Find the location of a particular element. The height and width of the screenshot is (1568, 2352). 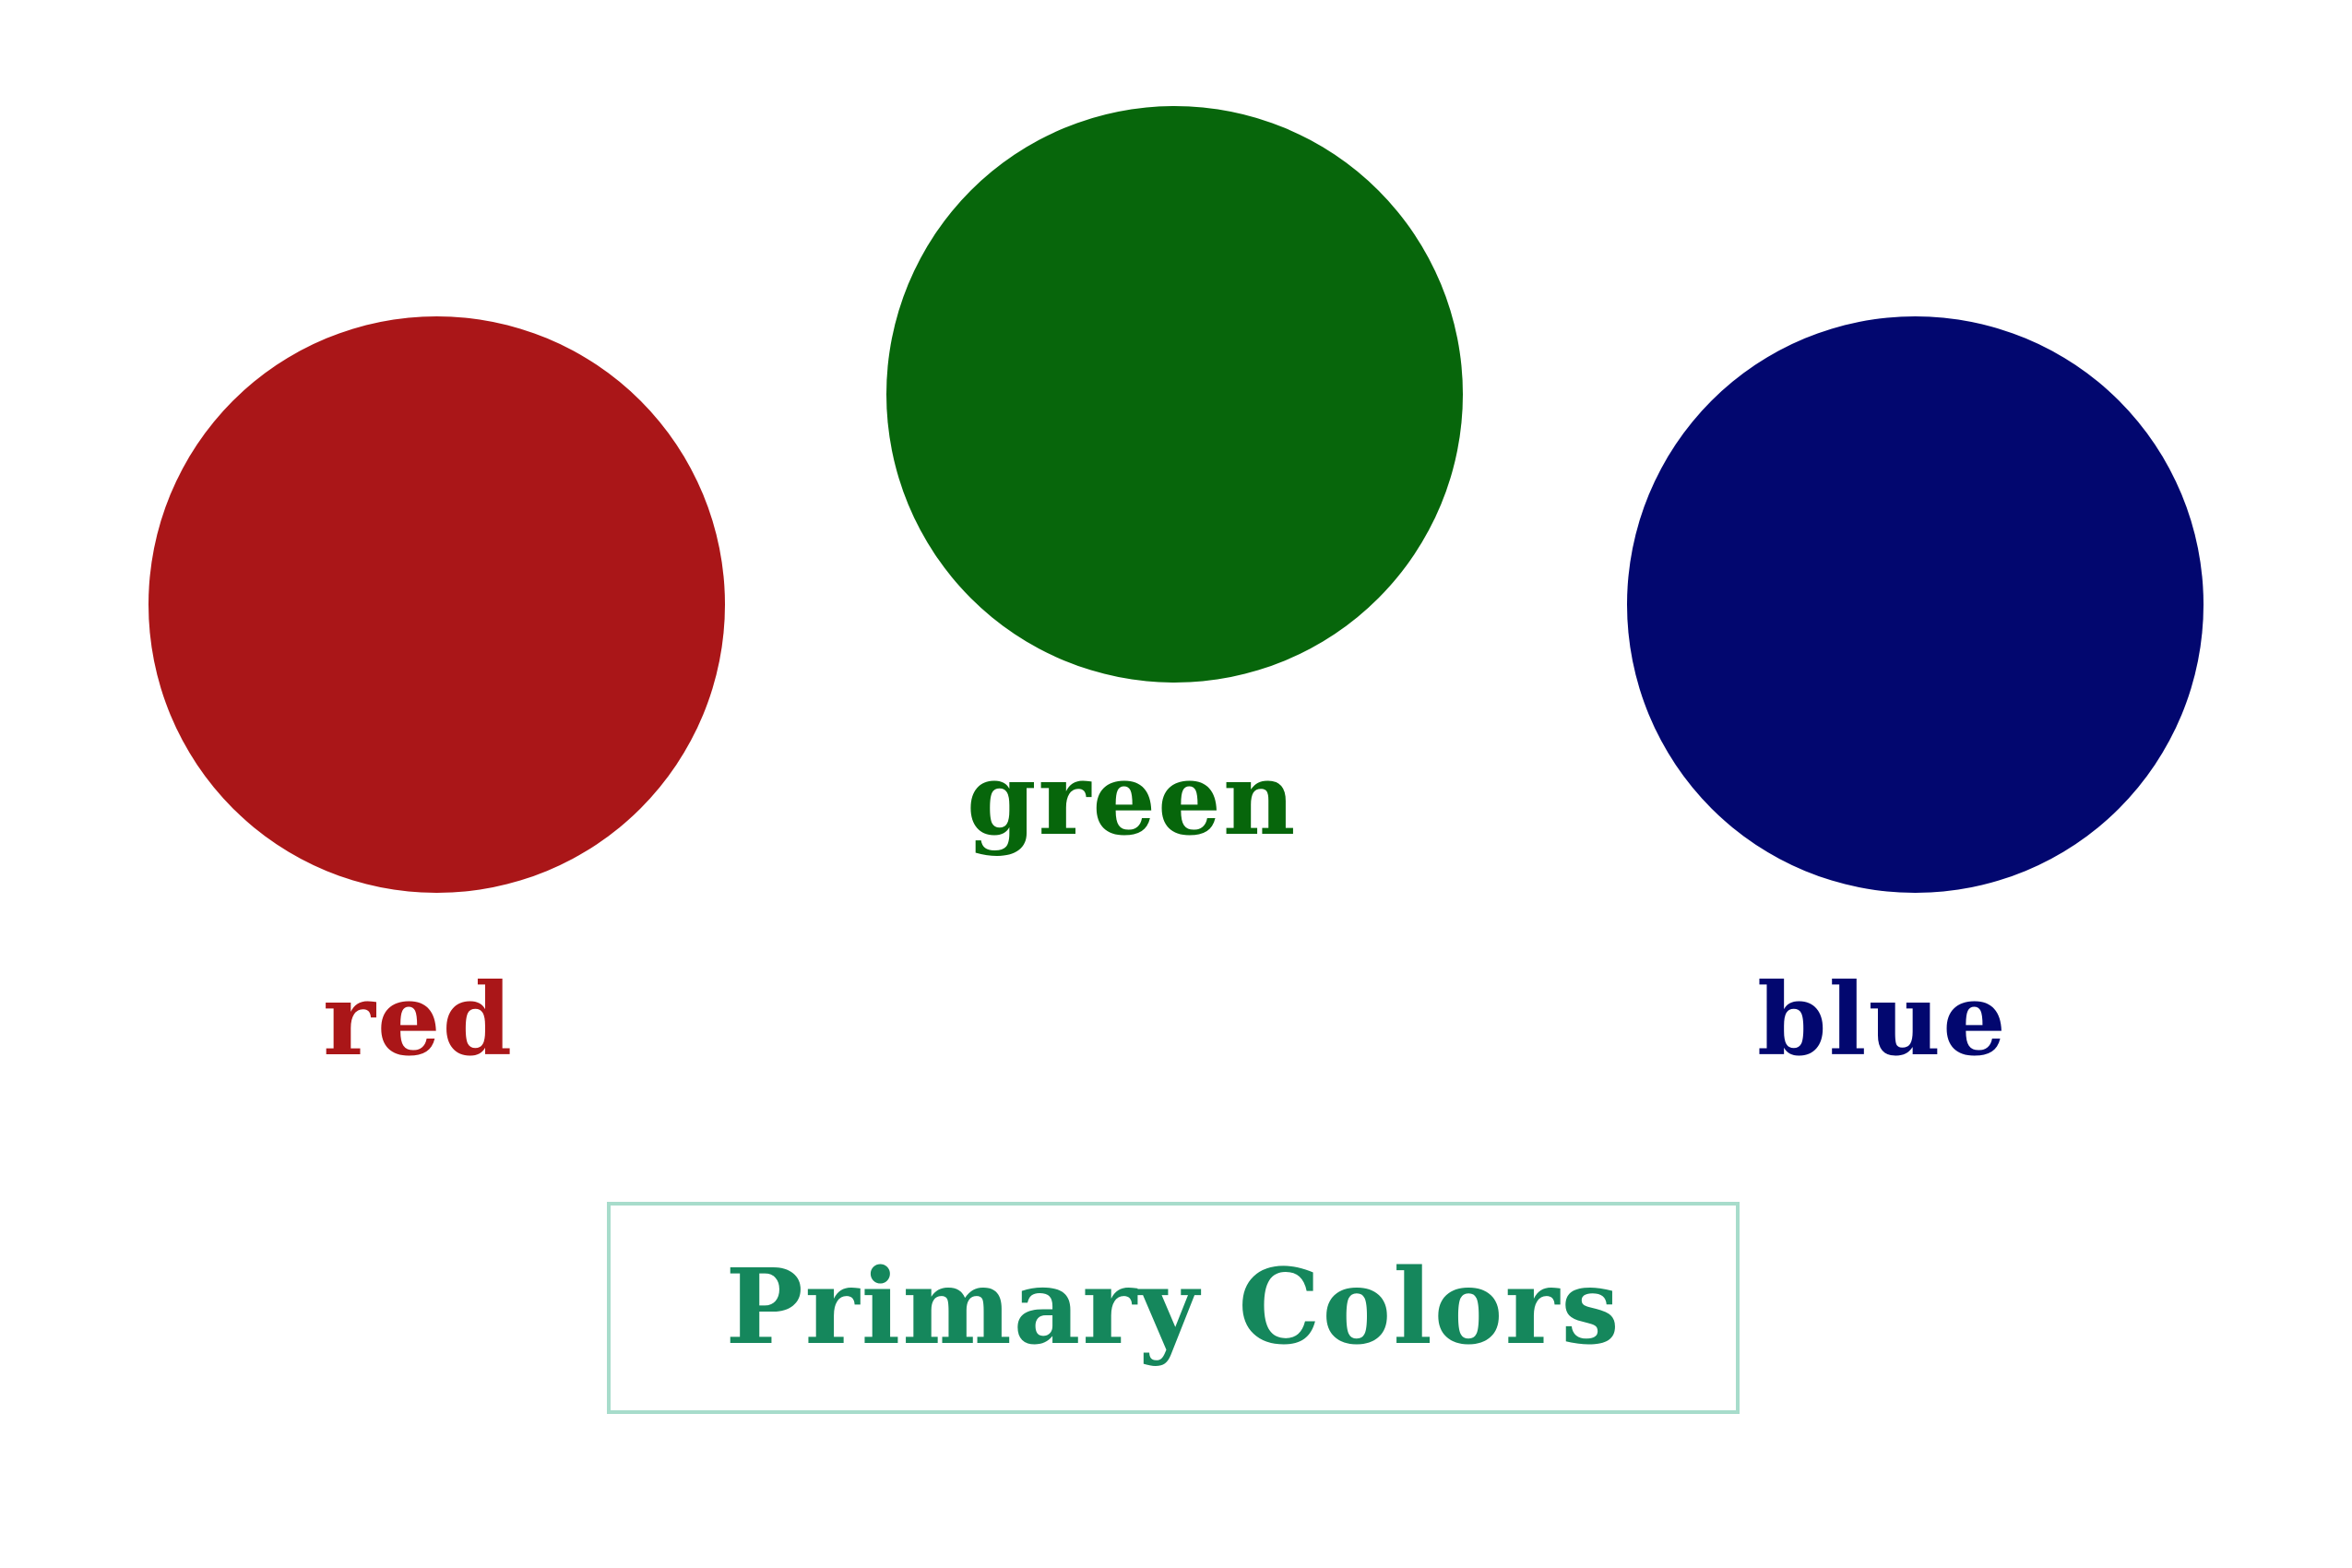

green-label: green is located at coordinates (1132, 800).